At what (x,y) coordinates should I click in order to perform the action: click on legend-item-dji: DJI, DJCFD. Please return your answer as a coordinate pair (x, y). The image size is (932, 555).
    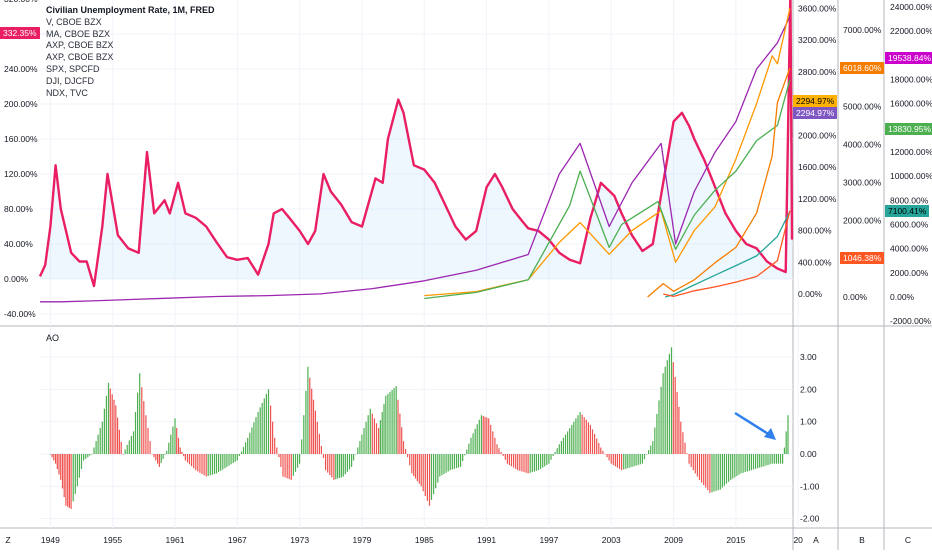
    Looking at the image, I should click on (70, 80).